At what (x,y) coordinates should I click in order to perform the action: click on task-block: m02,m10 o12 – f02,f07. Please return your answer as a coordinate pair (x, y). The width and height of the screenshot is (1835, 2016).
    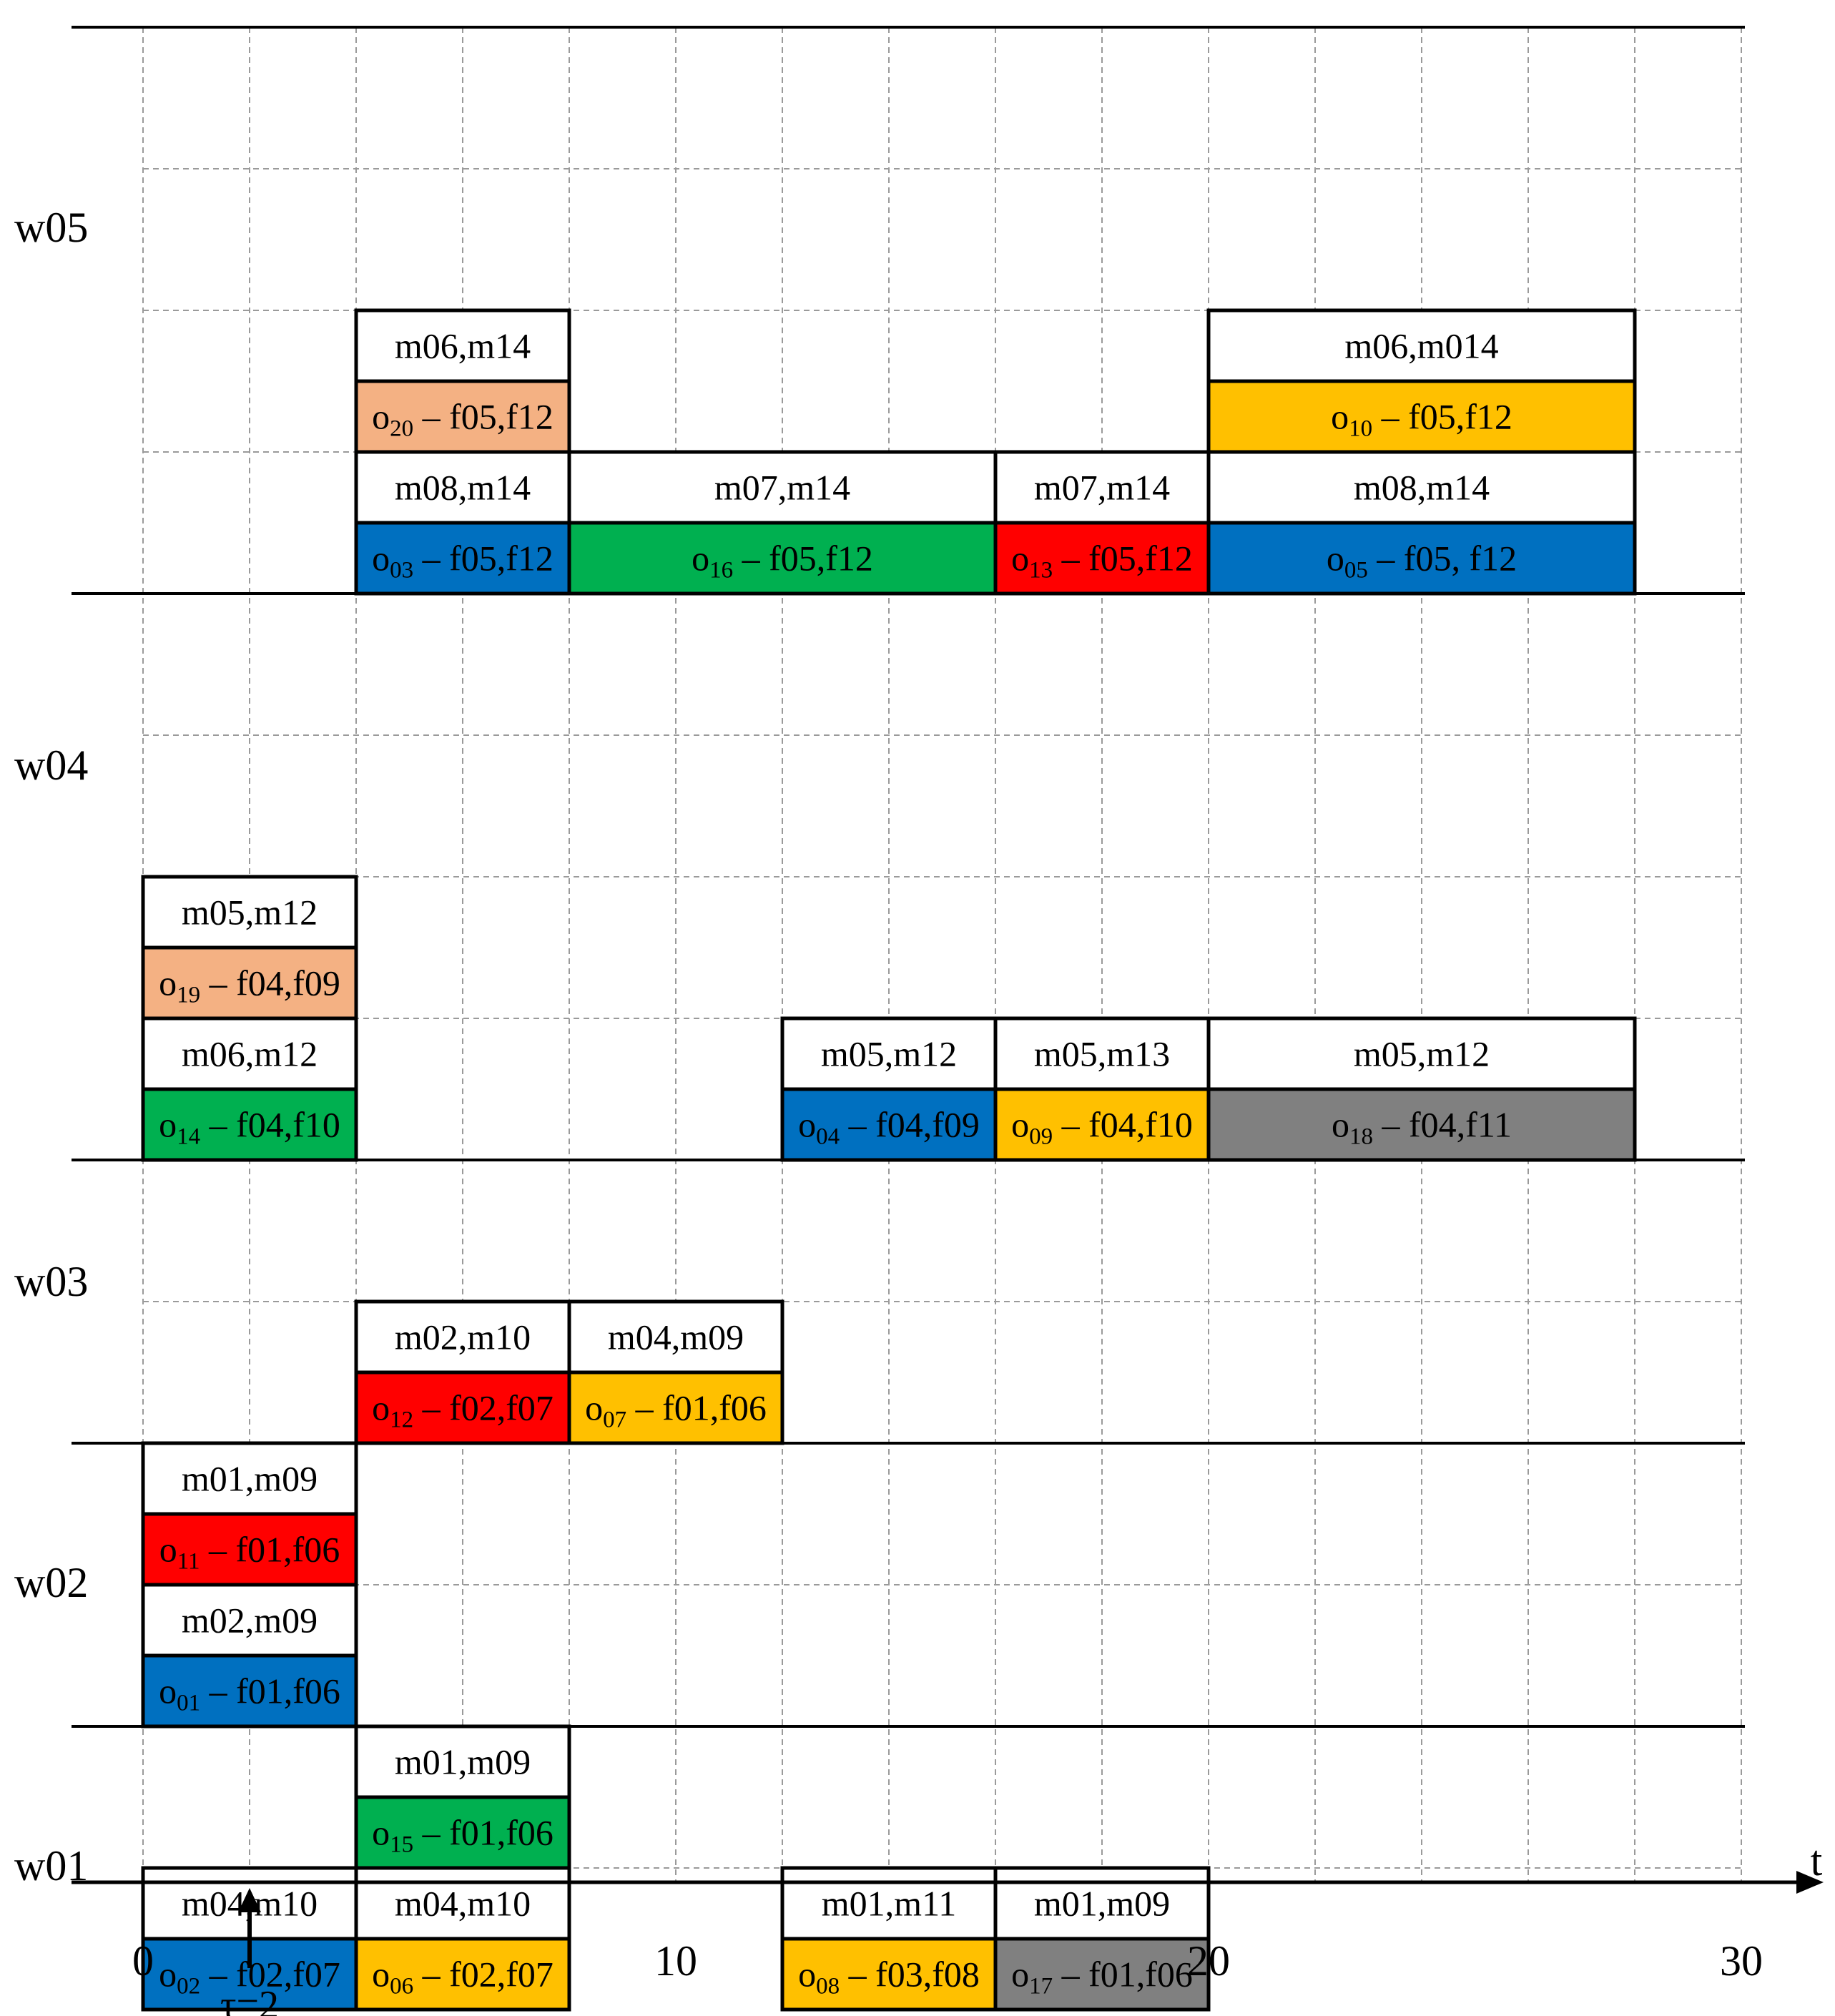
    Looking at the image, I should click on (462, 1372).